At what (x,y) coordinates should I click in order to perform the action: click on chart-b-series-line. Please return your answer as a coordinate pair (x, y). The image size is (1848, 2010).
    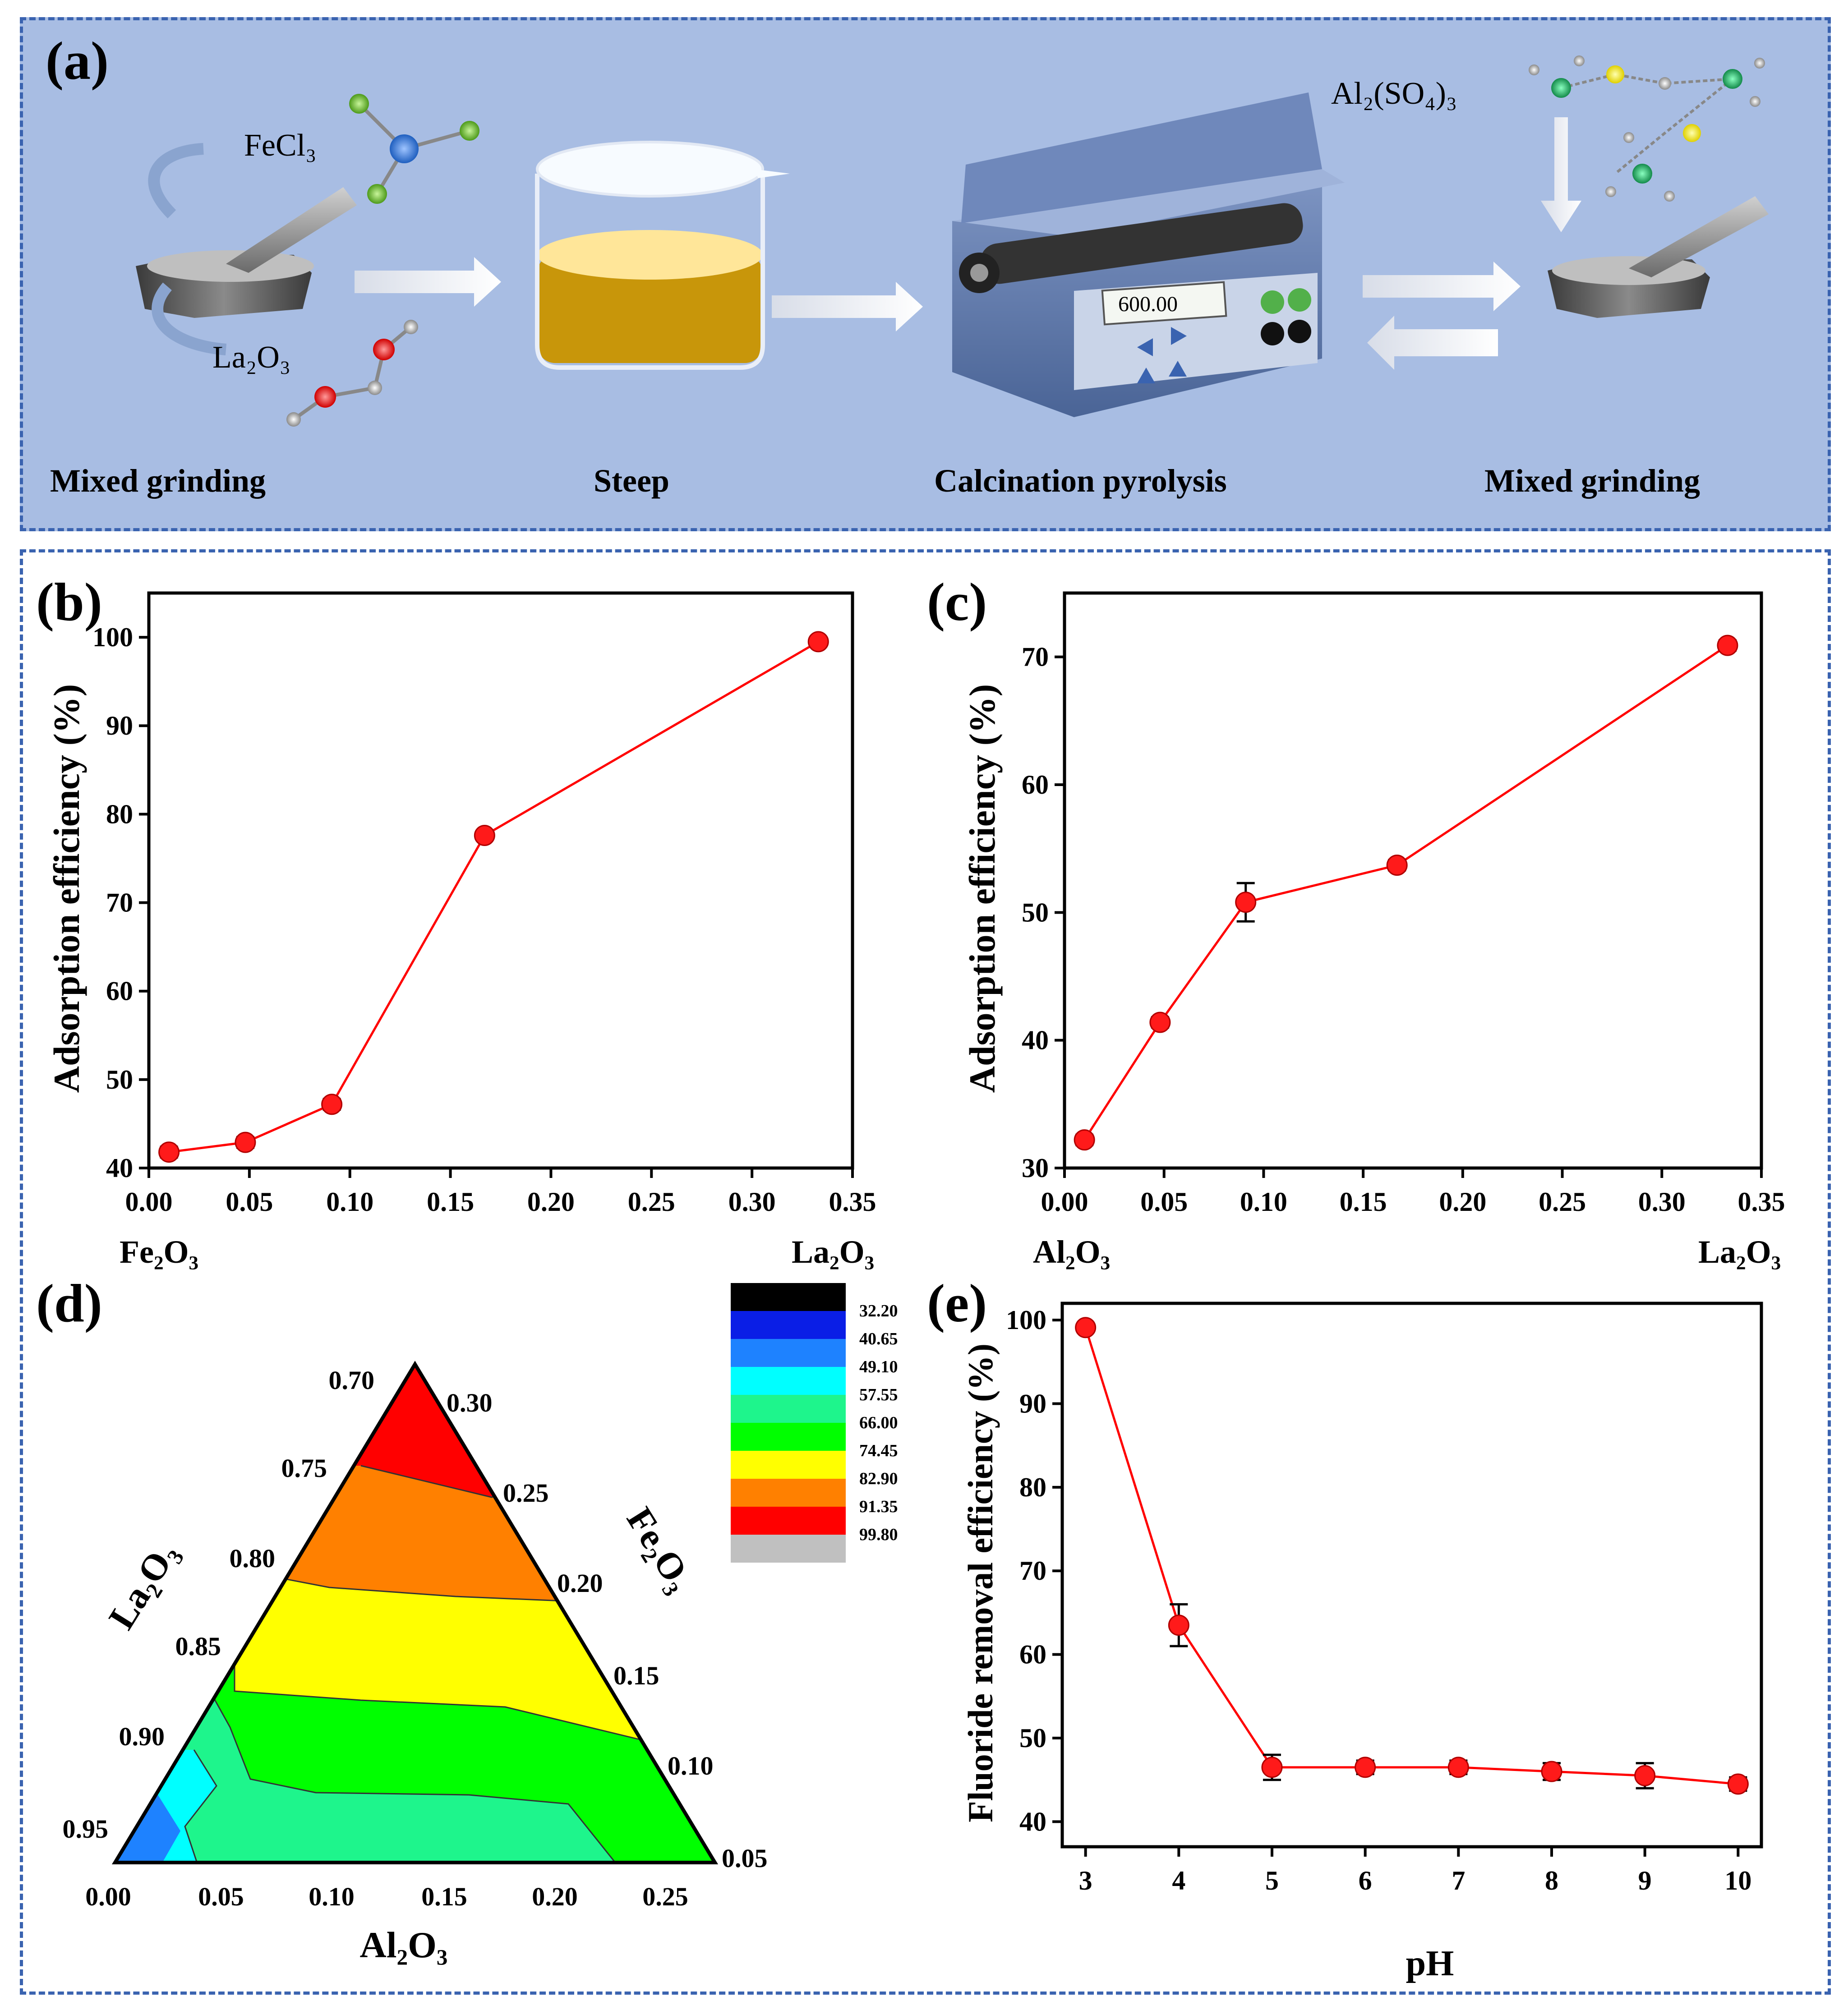
    Looking at the image, I should click on (494, 897).